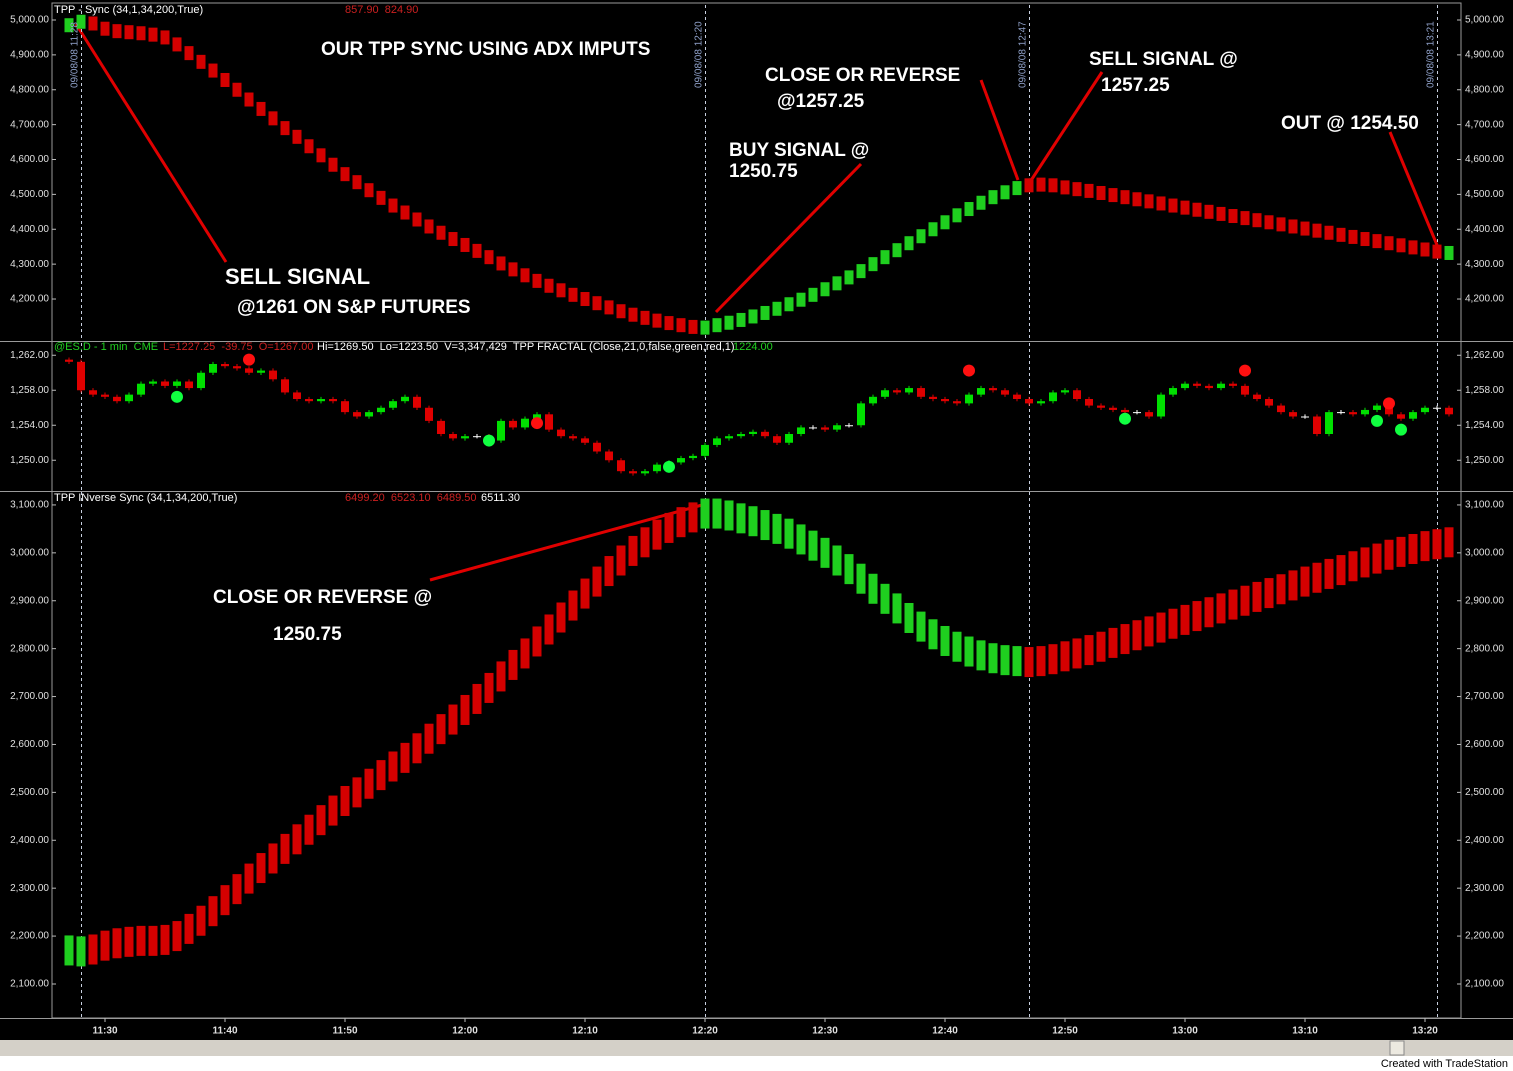 This screenshot has width=1513, height=1071. What do you see at coordinates (756, 1063) in the screenshot?
I see `footer-strip` at bounding box center [756, 1063].